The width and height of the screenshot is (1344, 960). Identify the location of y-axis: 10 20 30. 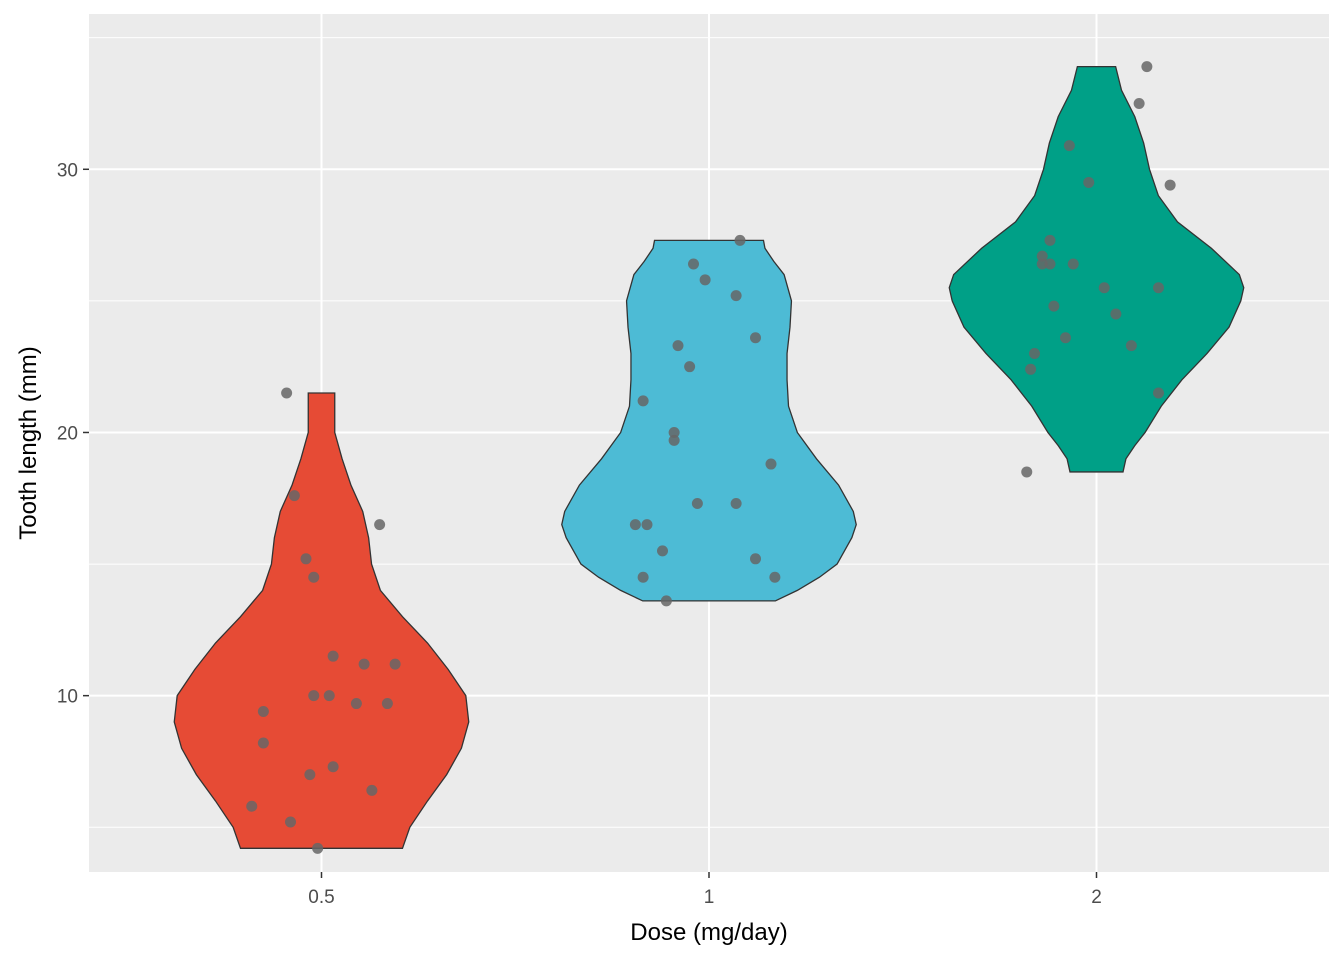
(73, 434).